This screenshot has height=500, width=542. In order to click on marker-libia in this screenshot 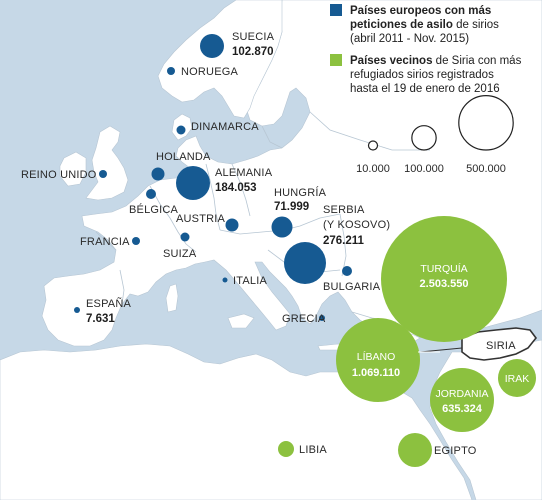, I will do `click(286, 449)`.